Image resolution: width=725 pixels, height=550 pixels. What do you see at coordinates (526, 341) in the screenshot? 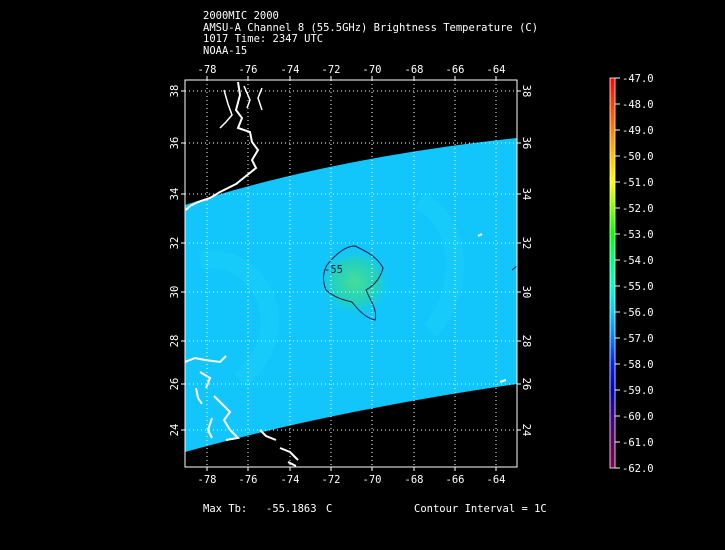
I see `lat-label-right: 28` at bounding box center [526, 341].